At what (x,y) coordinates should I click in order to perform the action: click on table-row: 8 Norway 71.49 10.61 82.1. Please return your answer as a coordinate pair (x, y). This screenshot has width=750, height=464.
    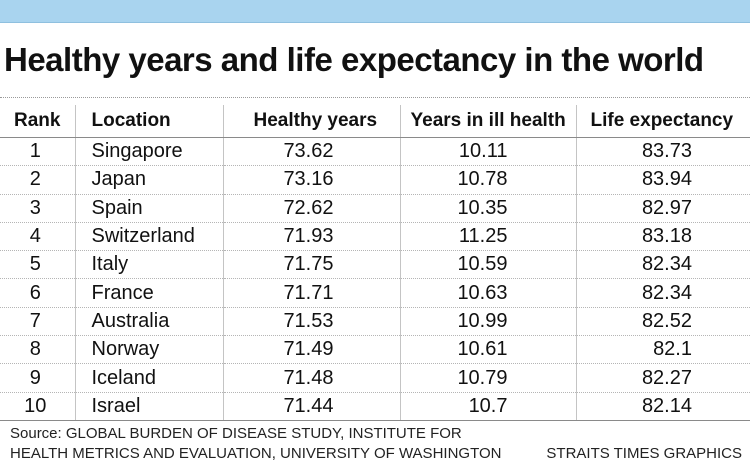
    Looking at the image, I should click on (375, 350).